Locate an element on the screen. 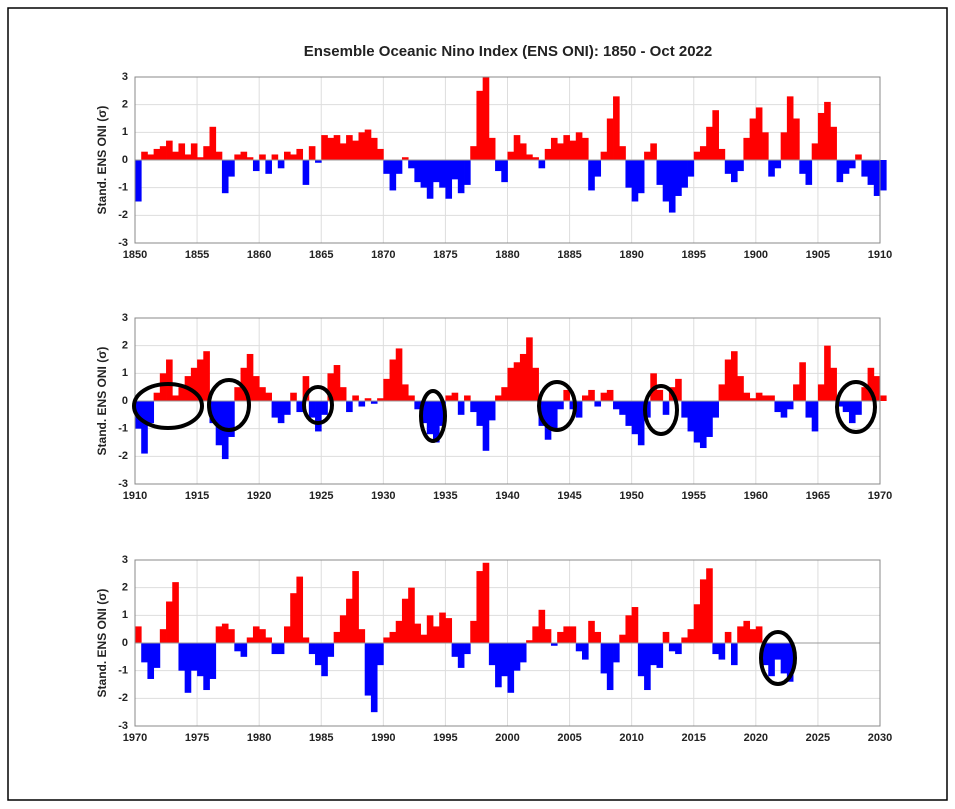 This screenshot has height=809, width=955. x-tick-label: 1995 is located at coordinates (445, 738).